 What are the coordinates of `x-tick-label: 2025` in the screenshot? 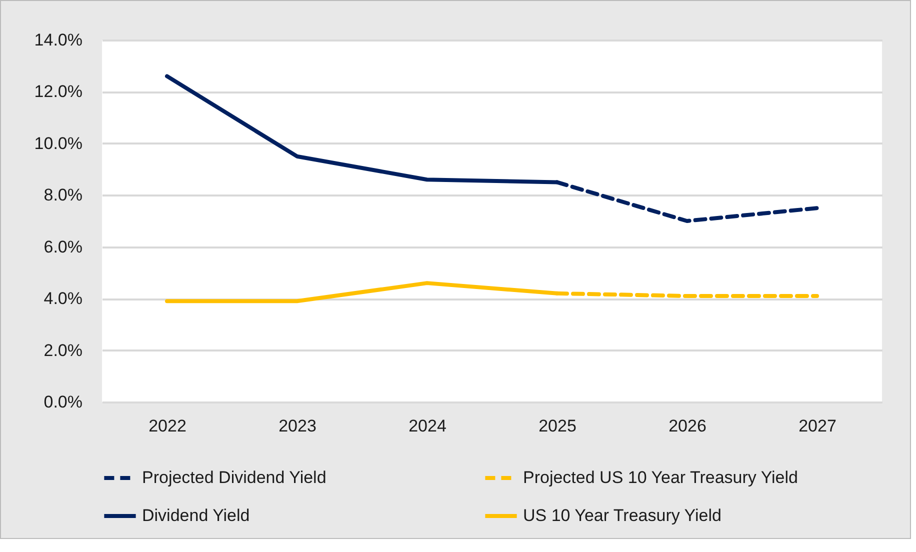 It's located at (557, 426).